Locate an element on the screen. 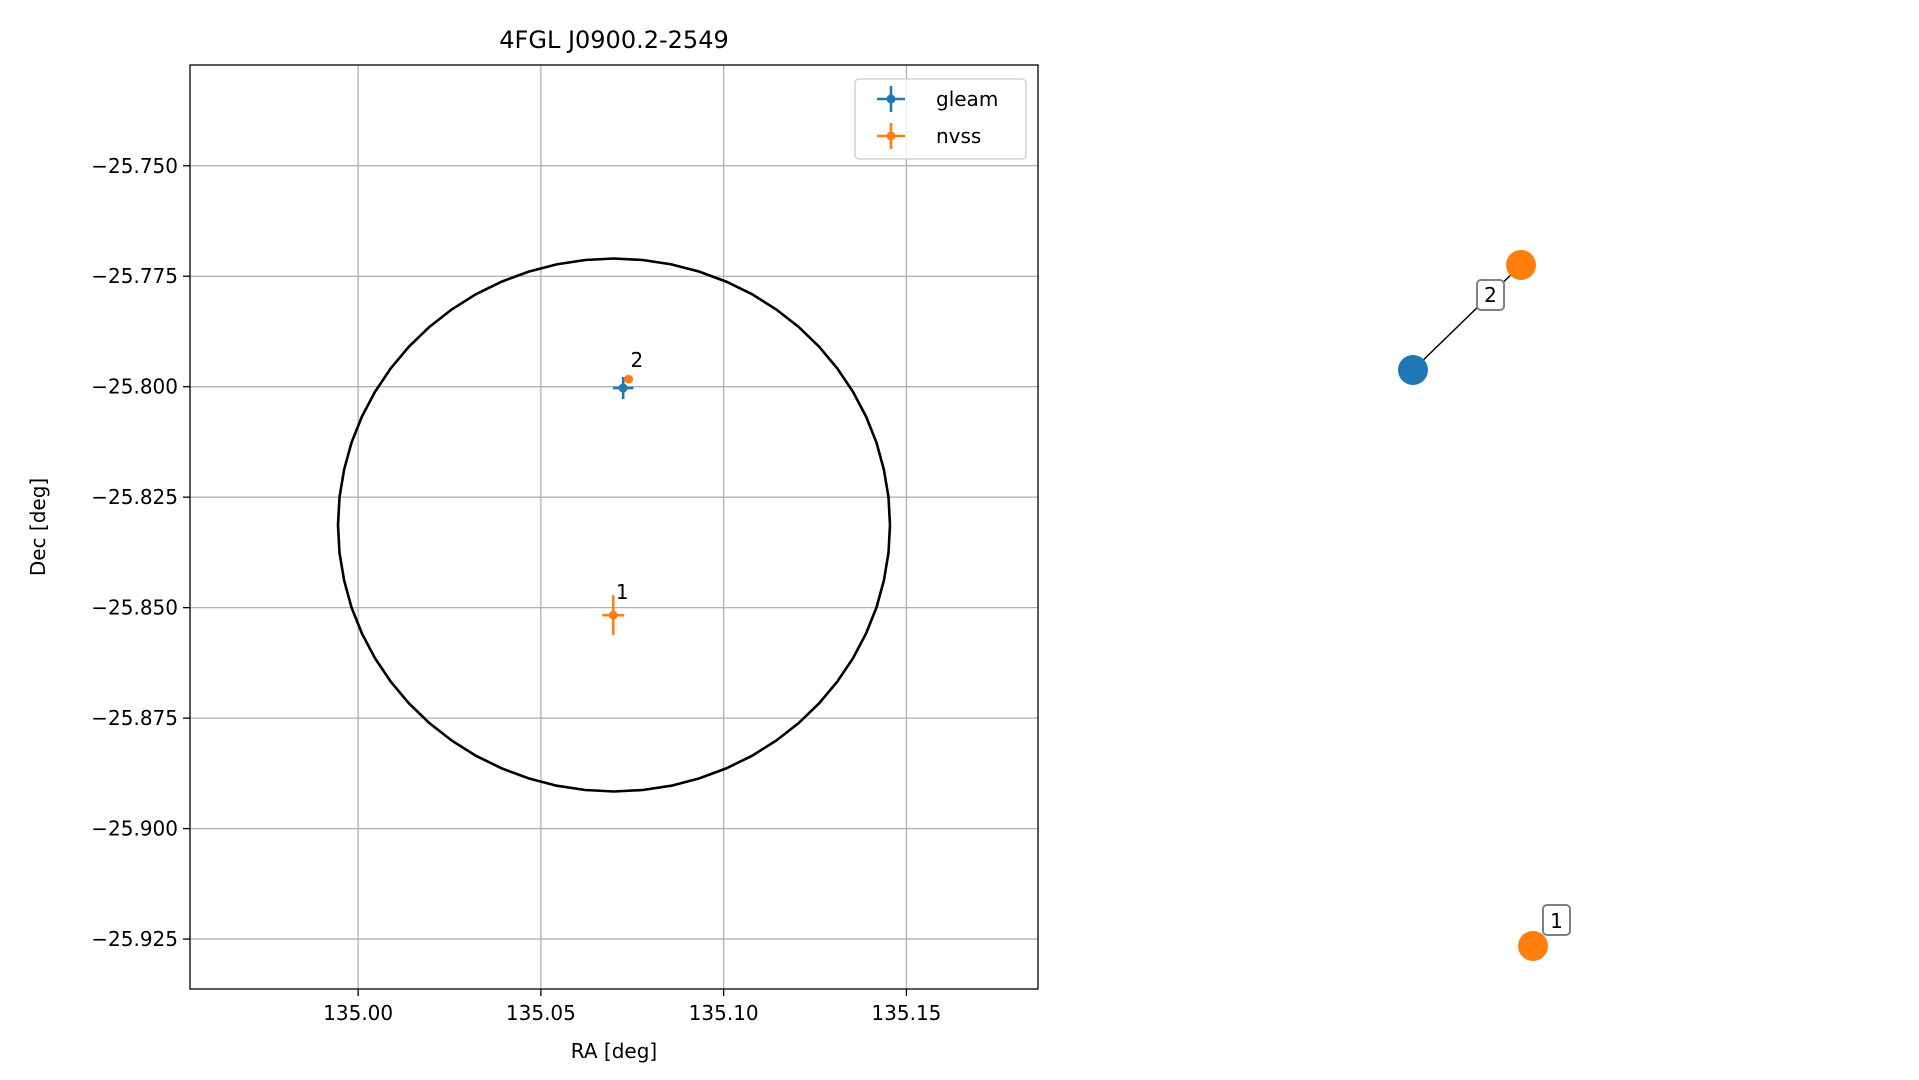 The image size is (1919, 1080). x-tick-label: 135.15 is located at coordinates (906, 1013).